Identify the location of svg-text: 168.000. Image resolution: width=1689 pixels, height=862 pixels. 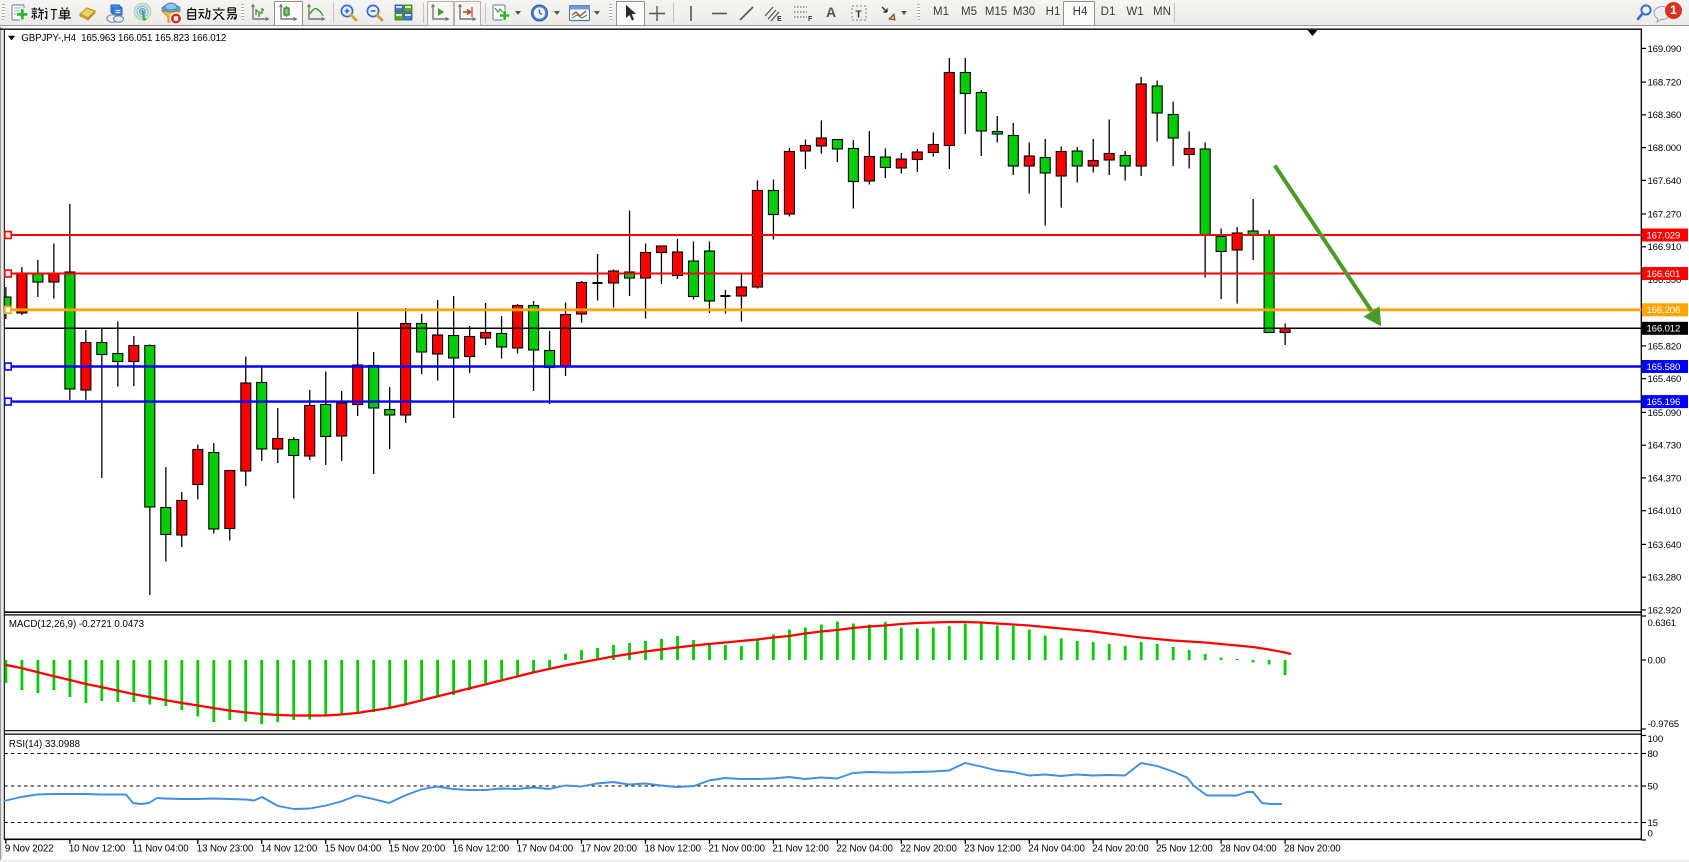
(1665, 148).